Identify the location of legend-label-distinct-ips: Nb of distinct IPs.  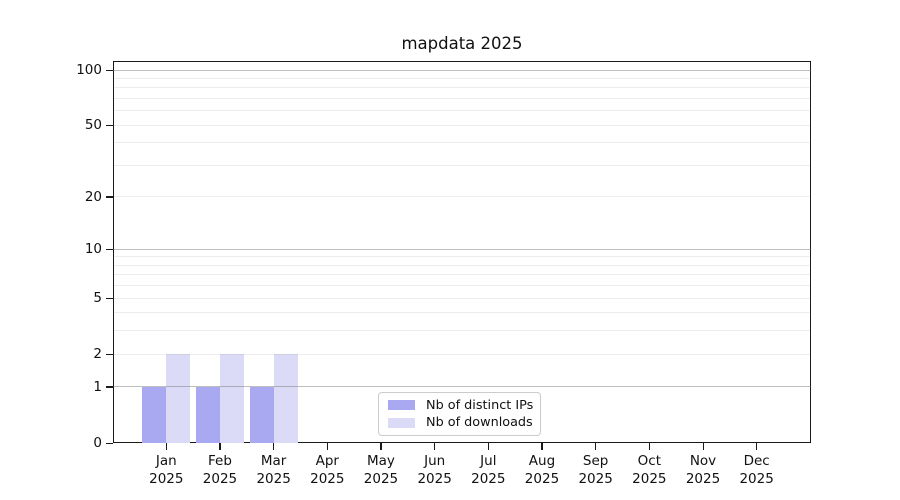
(480, 405).